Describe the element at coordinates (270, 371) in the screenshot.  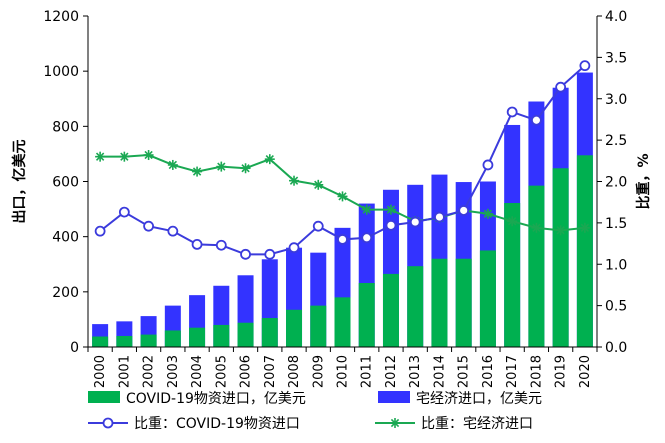
I see `x-tick-label: 2007` at that location.